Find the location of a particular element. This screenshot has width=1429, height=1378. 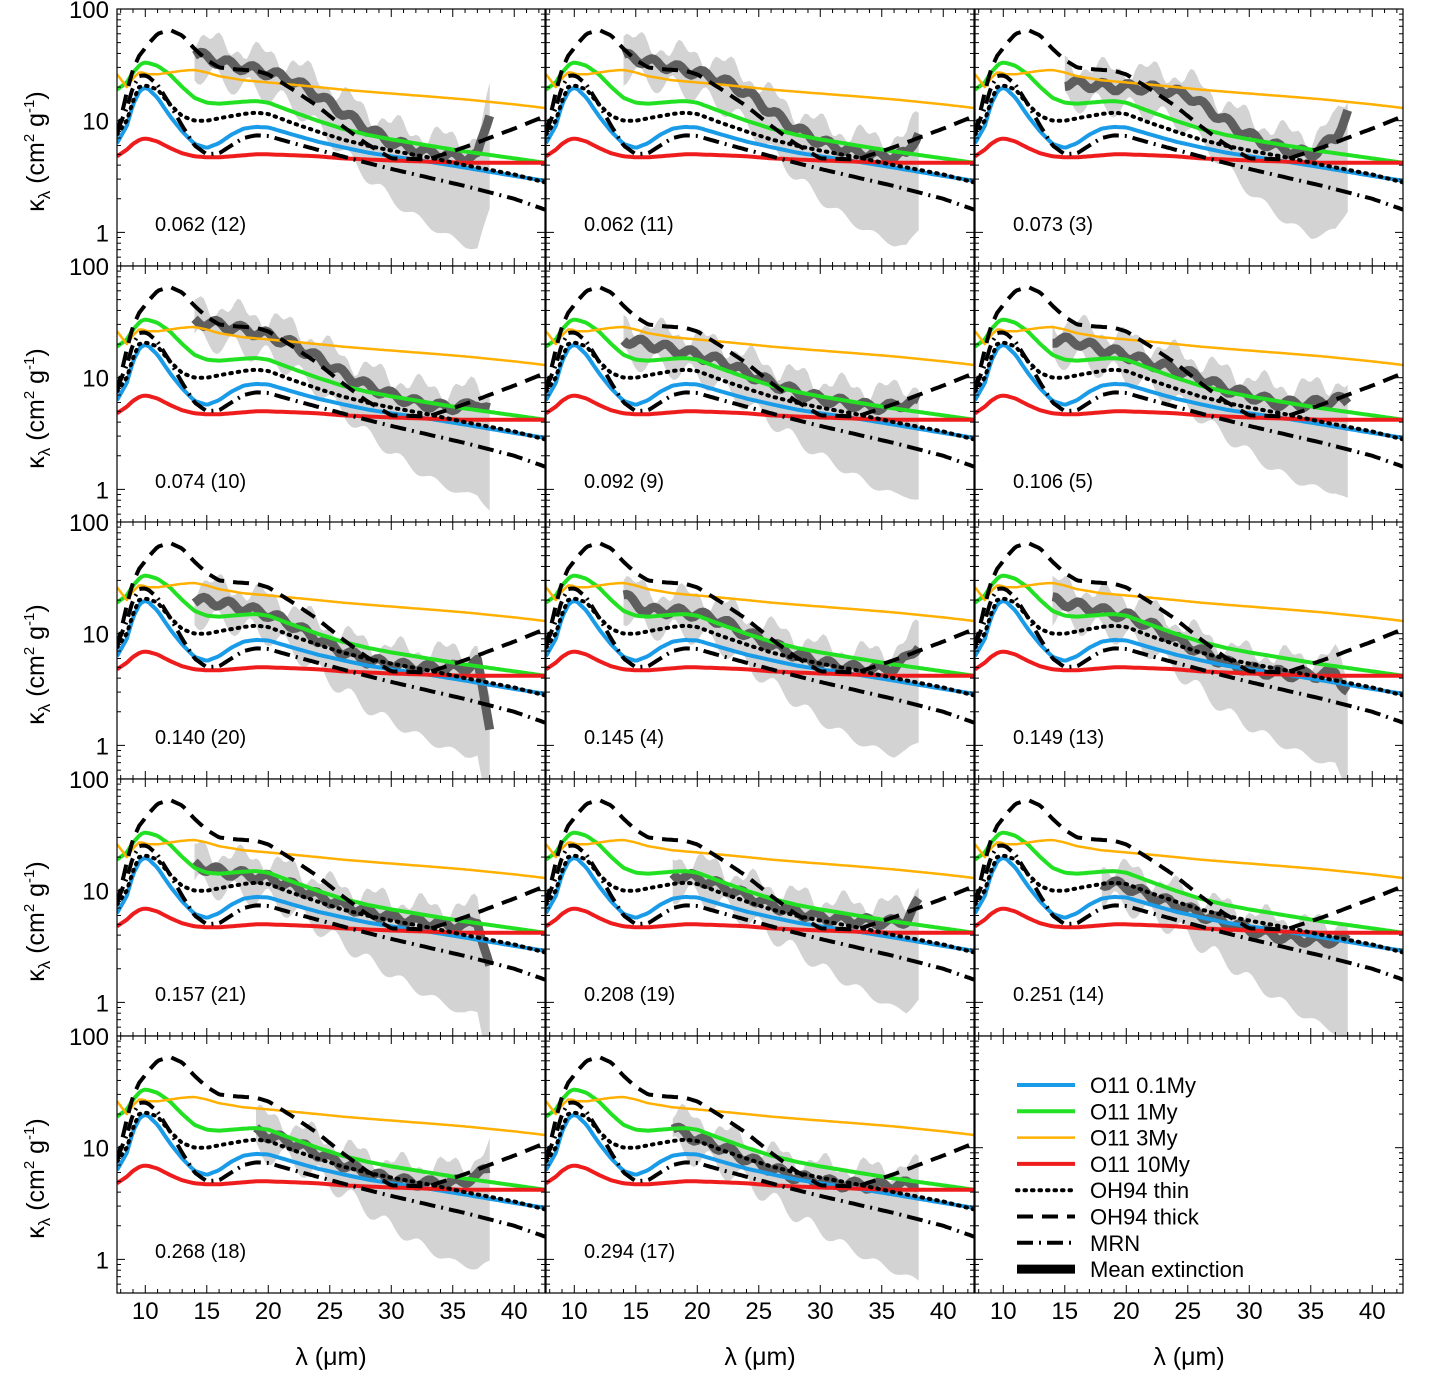

y-axis-label-part: g is located at coordinates (36, 123).